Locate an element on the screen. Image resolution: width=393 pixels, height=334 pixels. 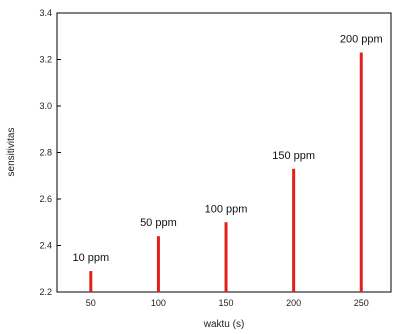
y-axis: 2.2 2.4 2.6 2.8 3.0 3.2 3.4 is located at coordinates (50, 152).